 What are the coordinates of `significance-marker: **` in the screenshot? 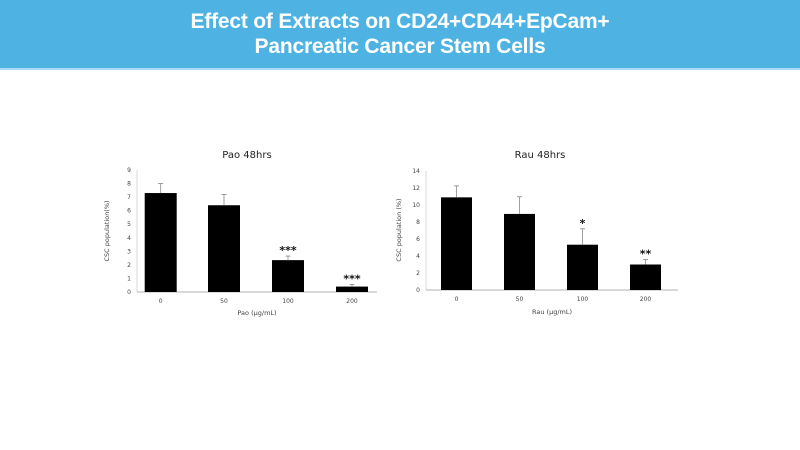 It's located at (646, 254).